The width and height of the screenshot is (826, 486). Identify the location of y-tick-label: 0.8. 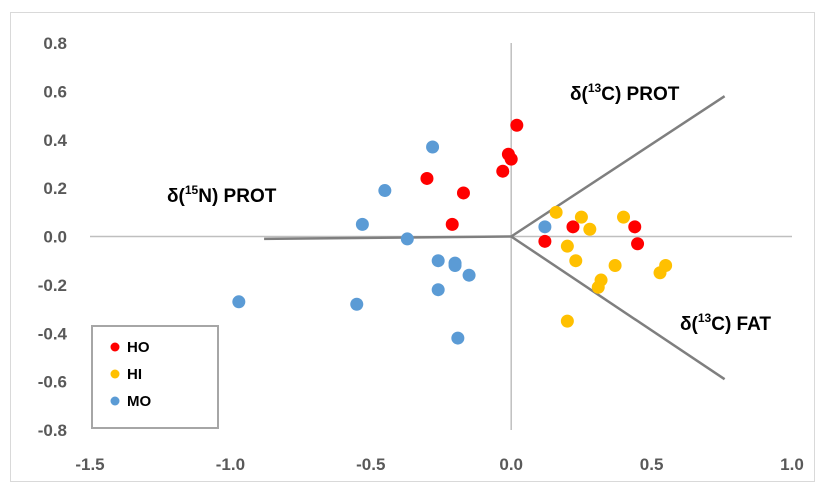
(55, 43).